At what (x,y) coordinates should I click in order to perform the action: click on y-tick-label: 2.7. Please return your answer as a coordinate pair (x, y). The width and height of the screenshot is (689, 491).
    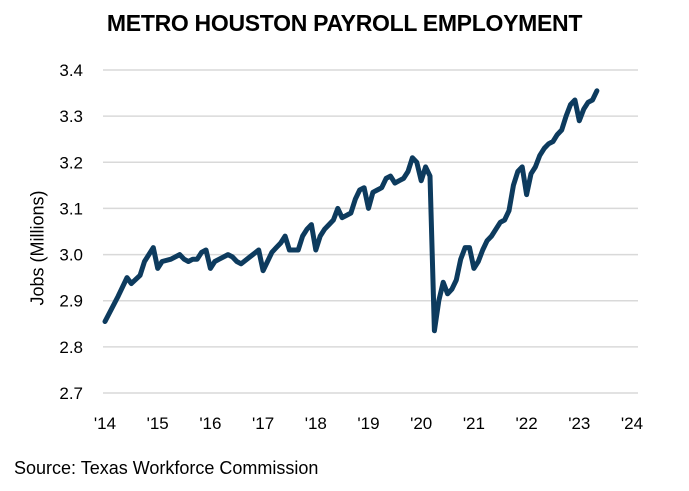
    Looking at the image, I should click on (71, 393).